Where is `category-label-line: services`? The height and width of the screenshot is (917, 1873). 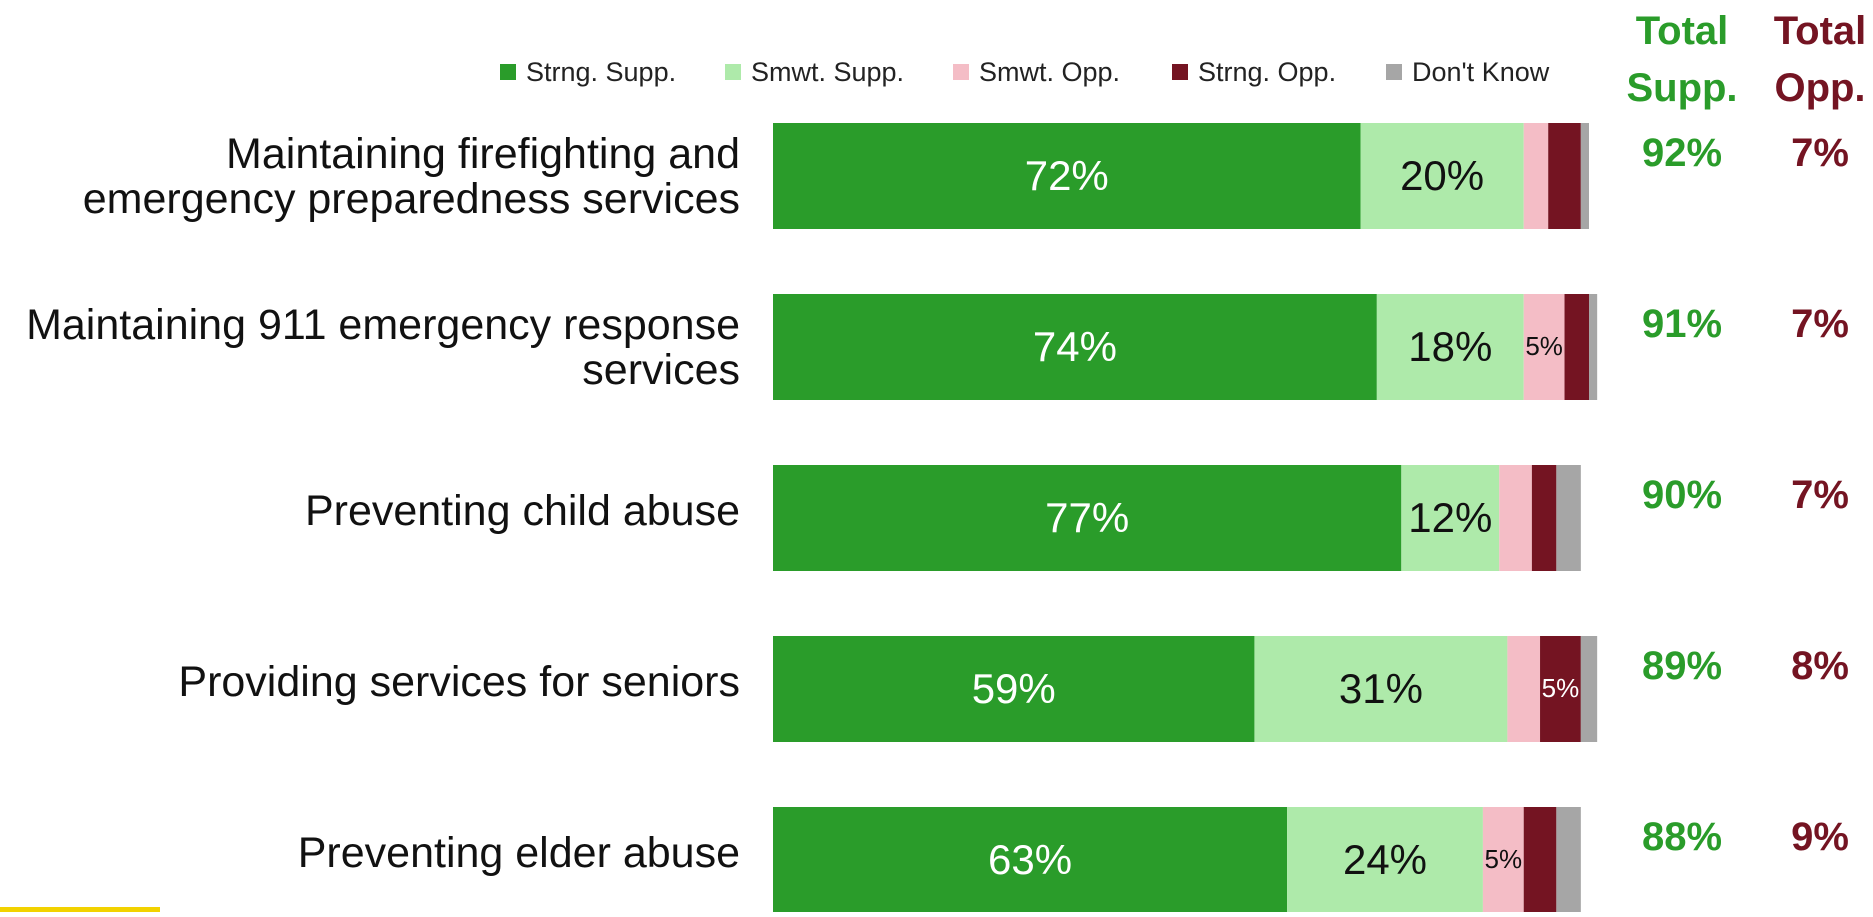 category-label-line: services is located at coordinates (661, 370).